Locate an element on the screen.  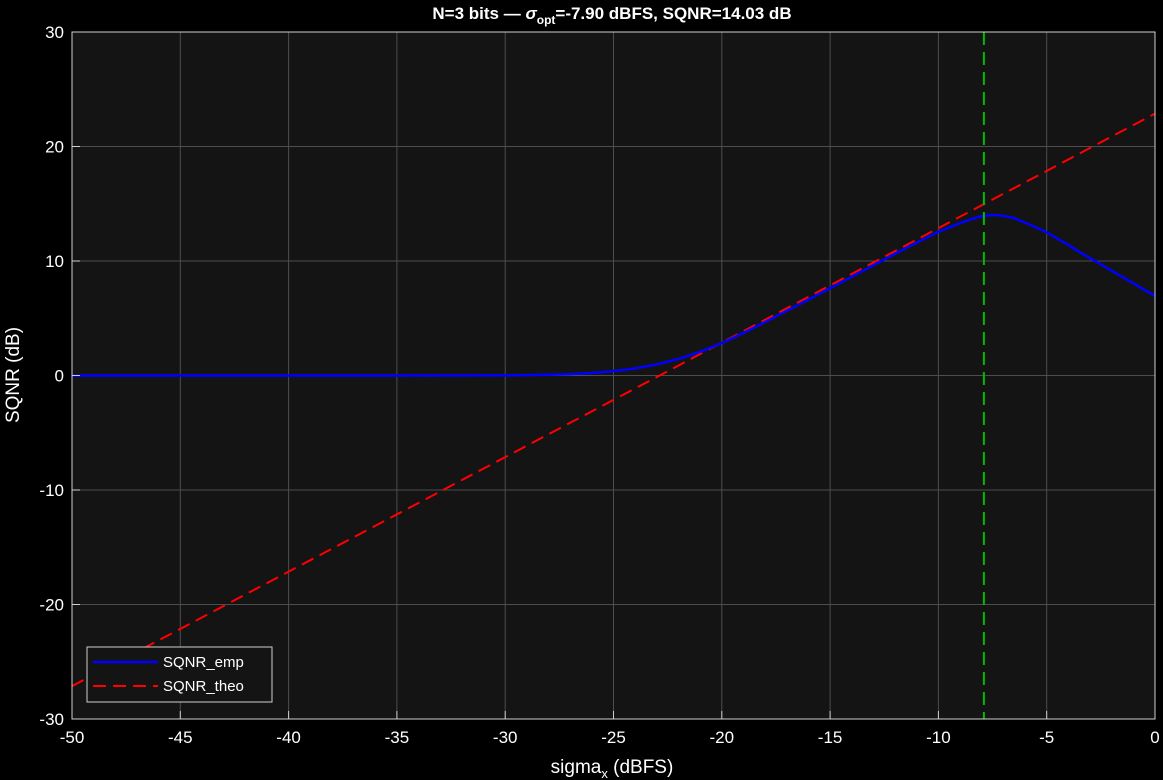
x-tick-label: -20 is located at coordinates (722, 737).